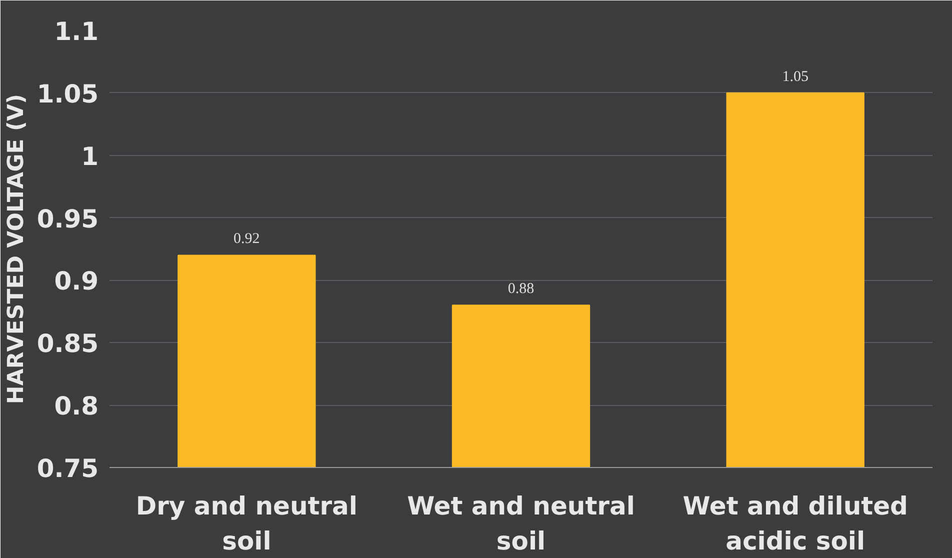  Describe the element at coordinates (521, 289) in the screenshot. I see `data-label: 0.88` at that location.